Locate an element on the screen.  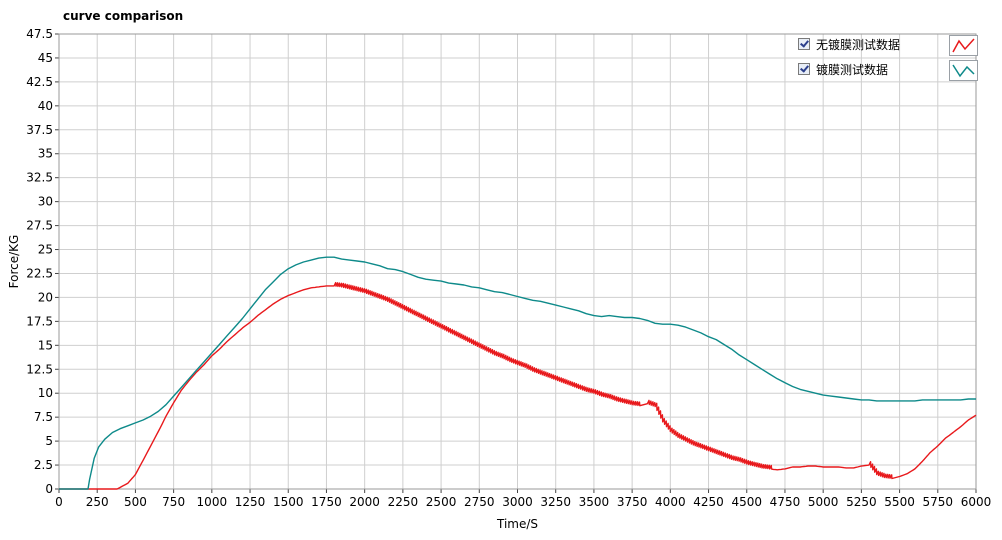
x-tick-label: 750 is located at coordinates (173, 502).